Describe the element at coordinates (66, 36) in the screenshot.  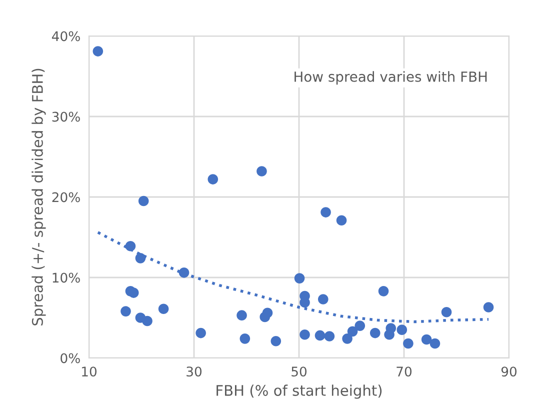
I see `y-tick-label: 40%` at that location.